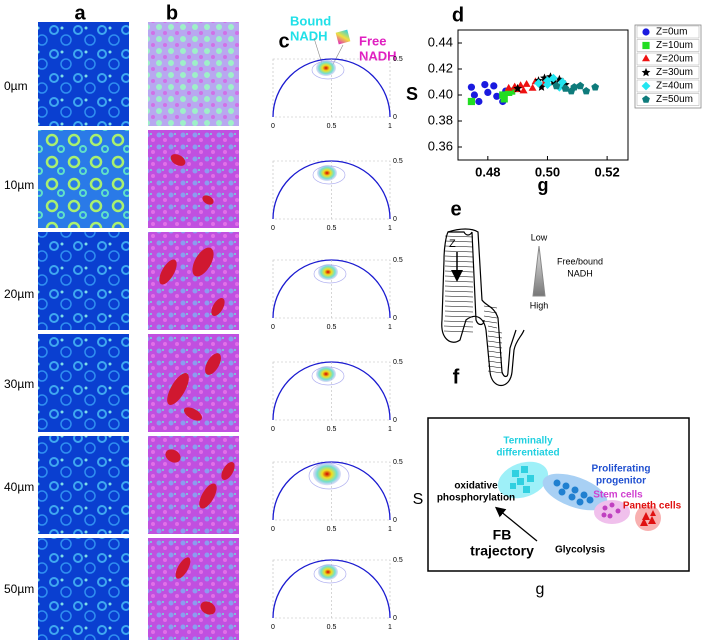  What do you see at coordinates (668, 99) in the screenshot?
I see `legend-entry-box` at bounding box center [668, 99].